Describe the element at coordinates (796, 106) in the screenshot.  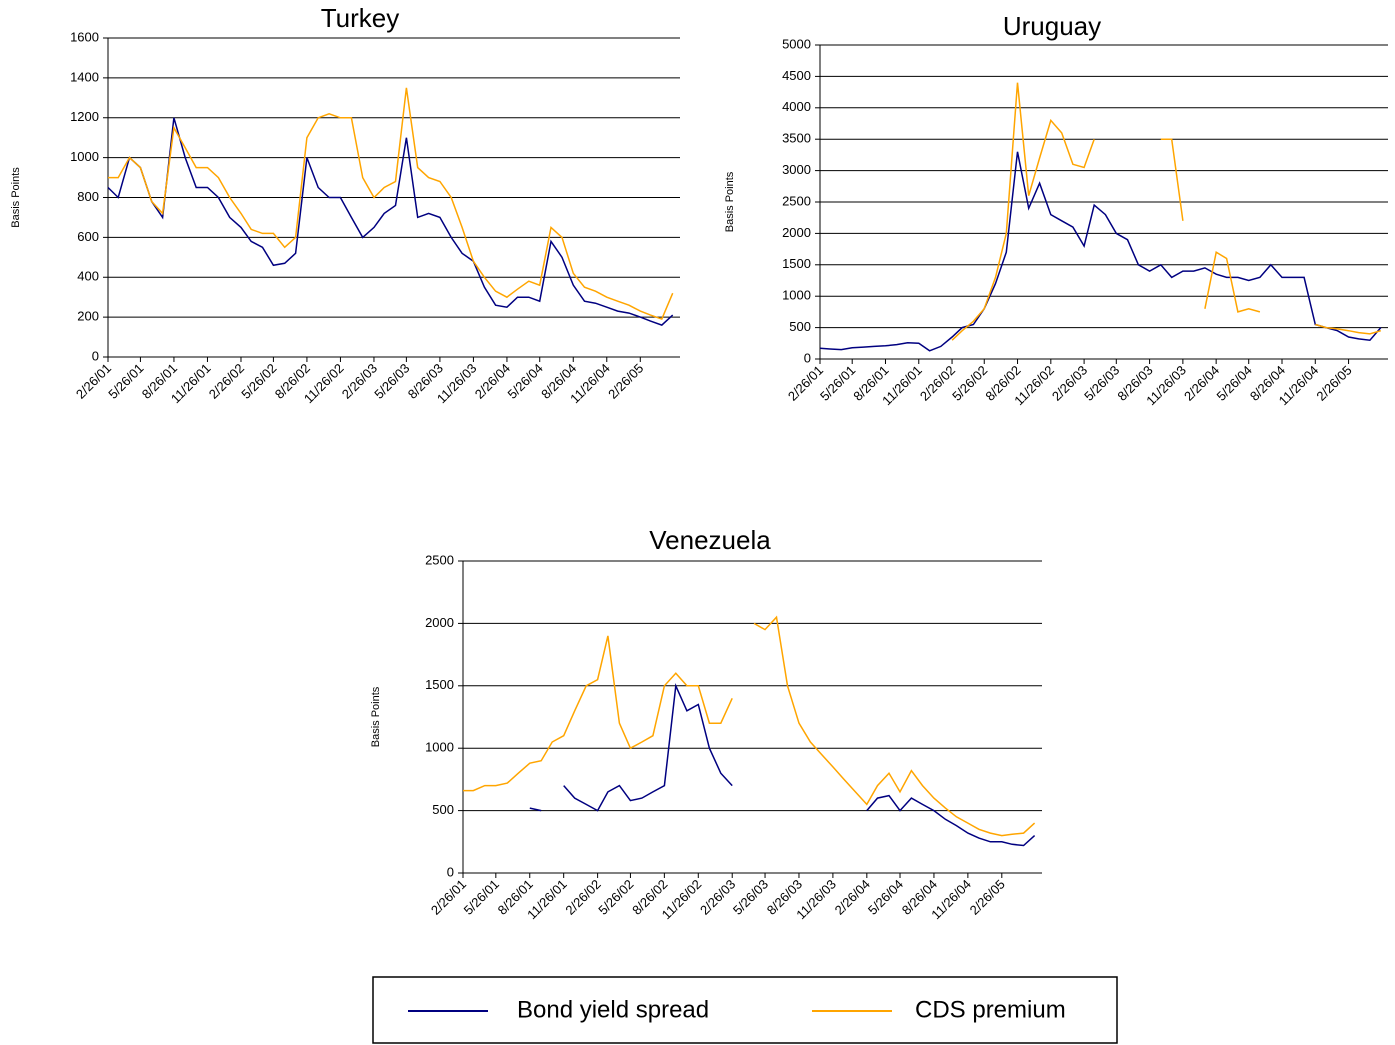
I see `y-tick-label: 4000` at that location.